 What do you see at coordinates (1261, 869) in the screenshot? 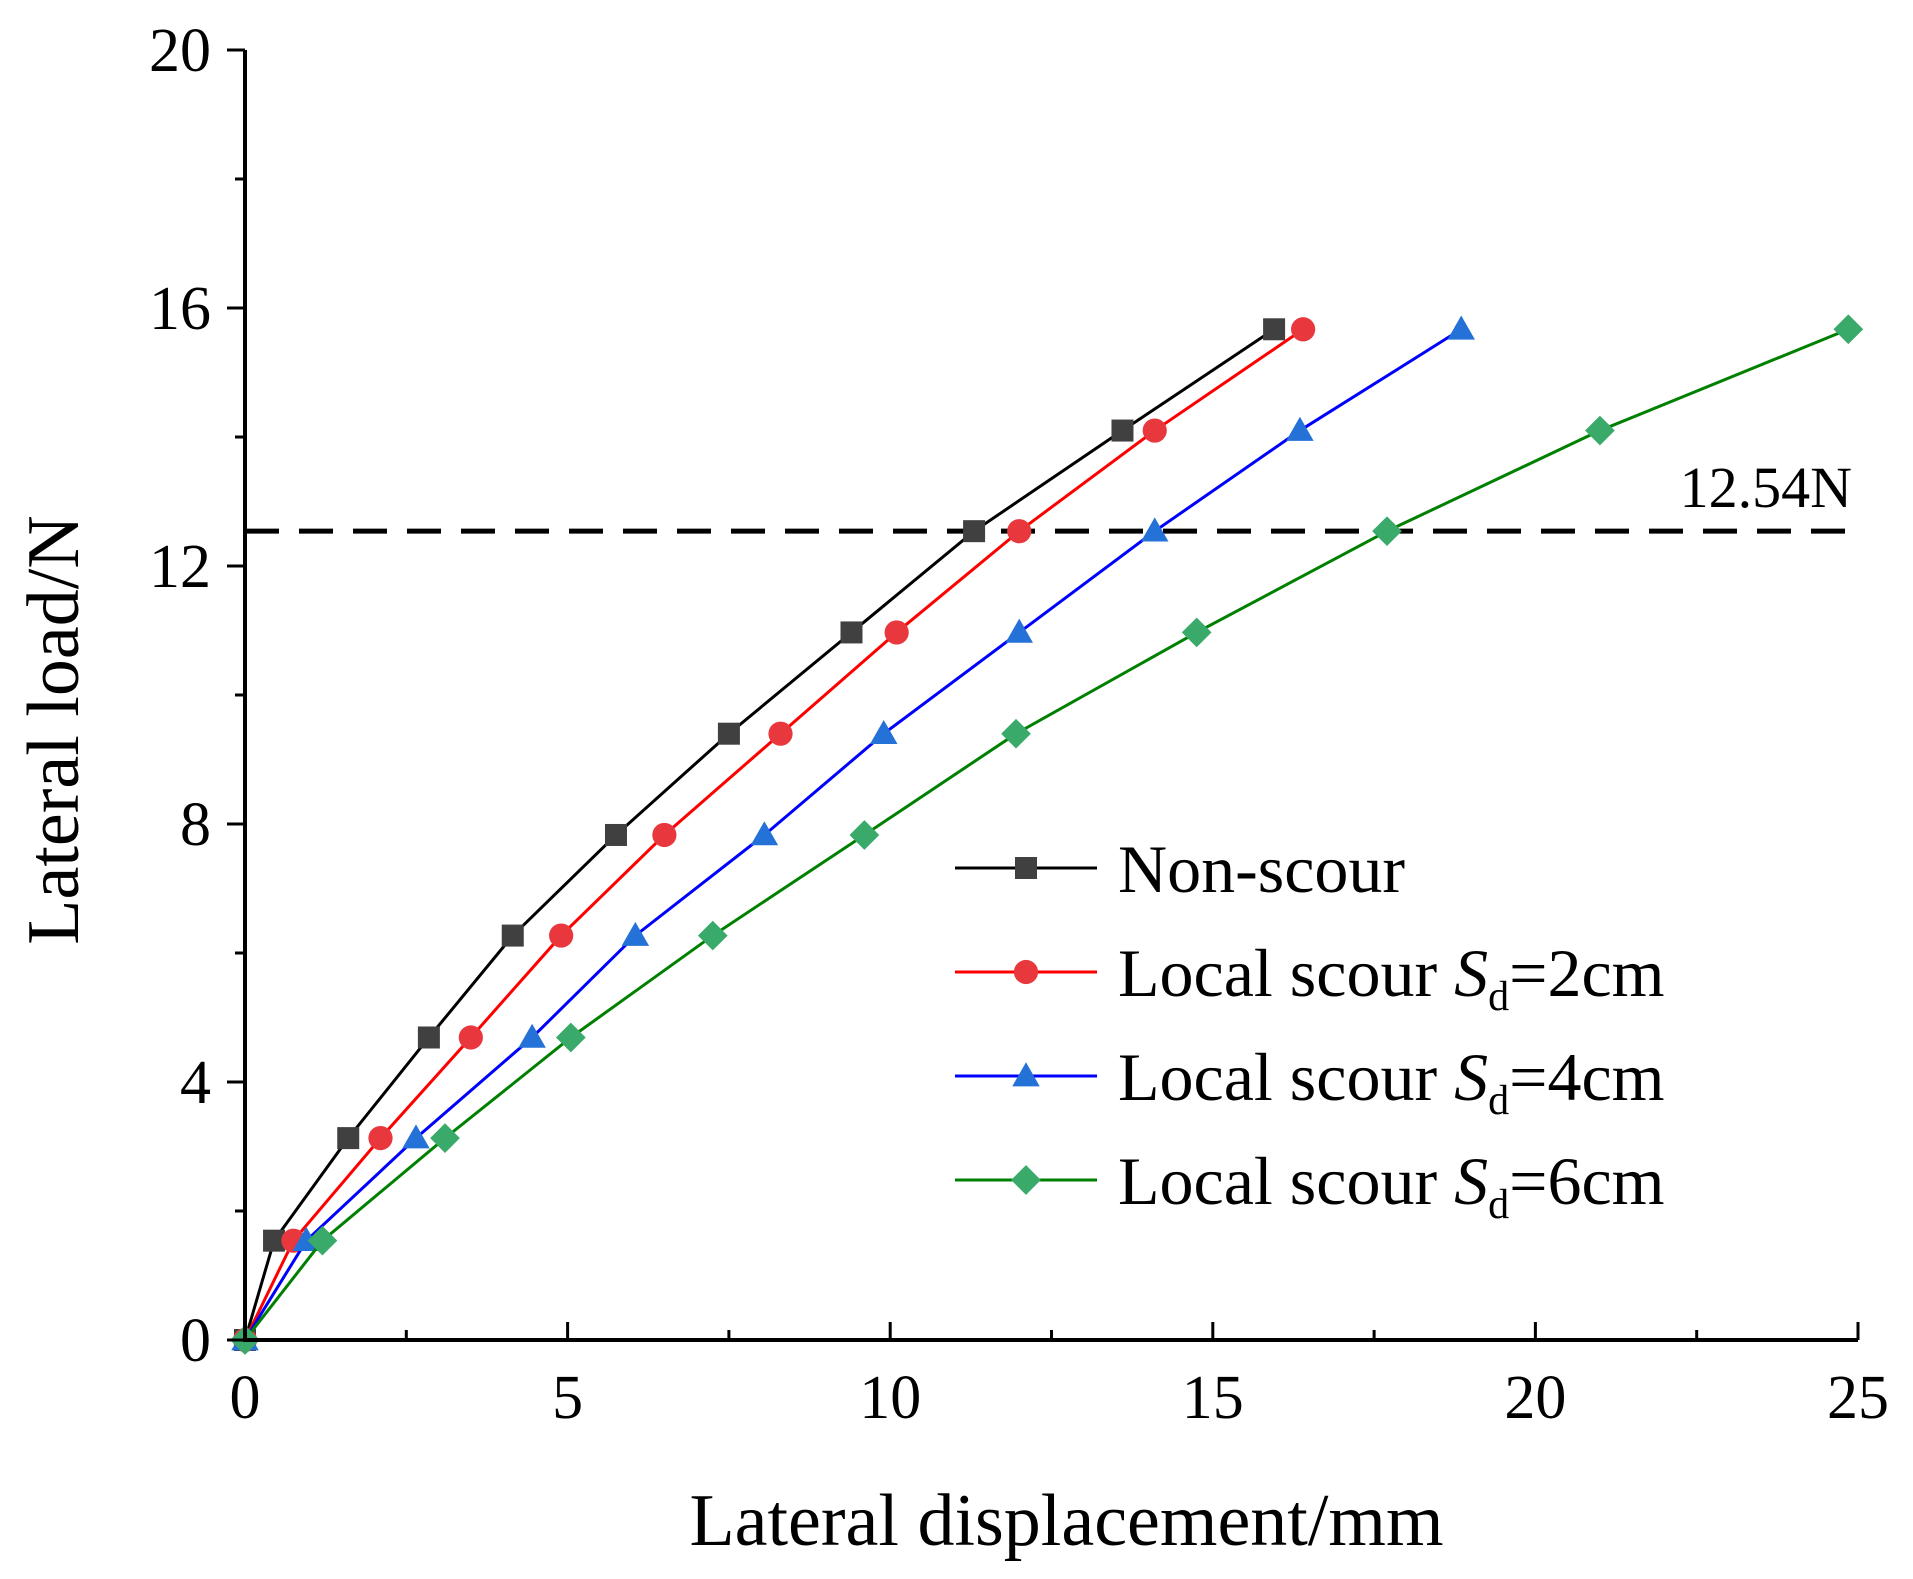
I see `legend-label: Non-scour` at bounding box center [1261, 869].